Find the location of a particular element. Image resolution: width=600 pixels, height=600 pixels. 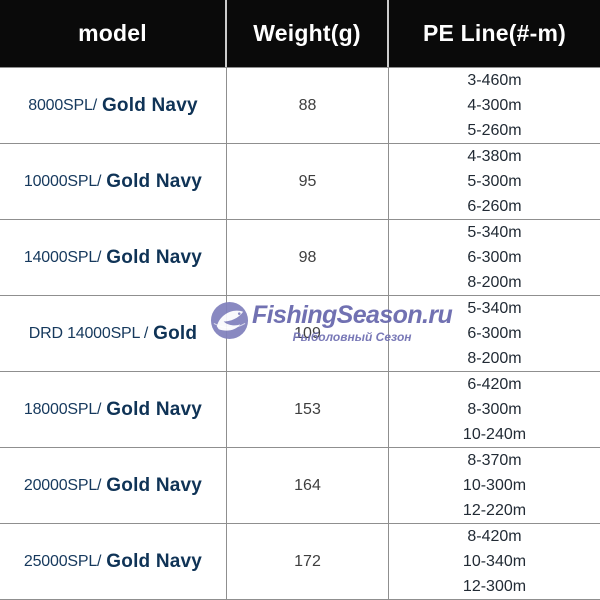

pe-line-cell: 3-460m 4-300m 5-260m is located at coordinates (494, 105).